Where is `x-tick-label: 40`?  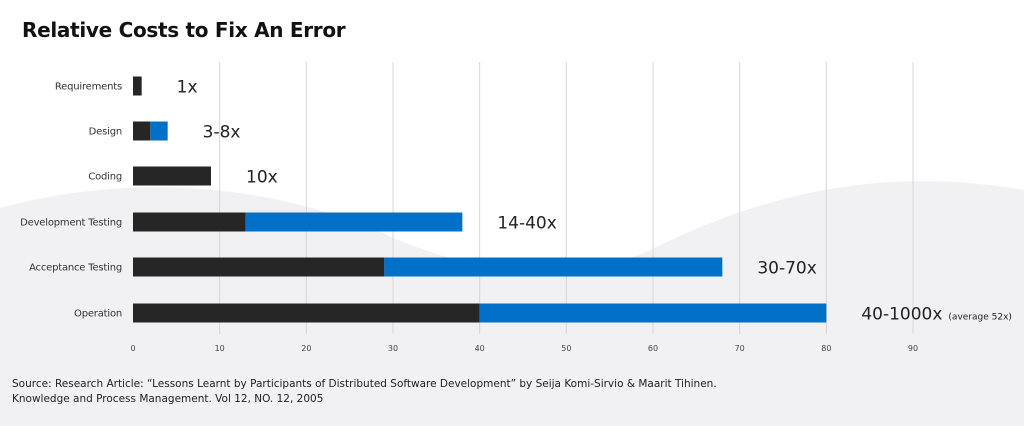
x-tick-label: 40 is located at coordinates (480, 348).